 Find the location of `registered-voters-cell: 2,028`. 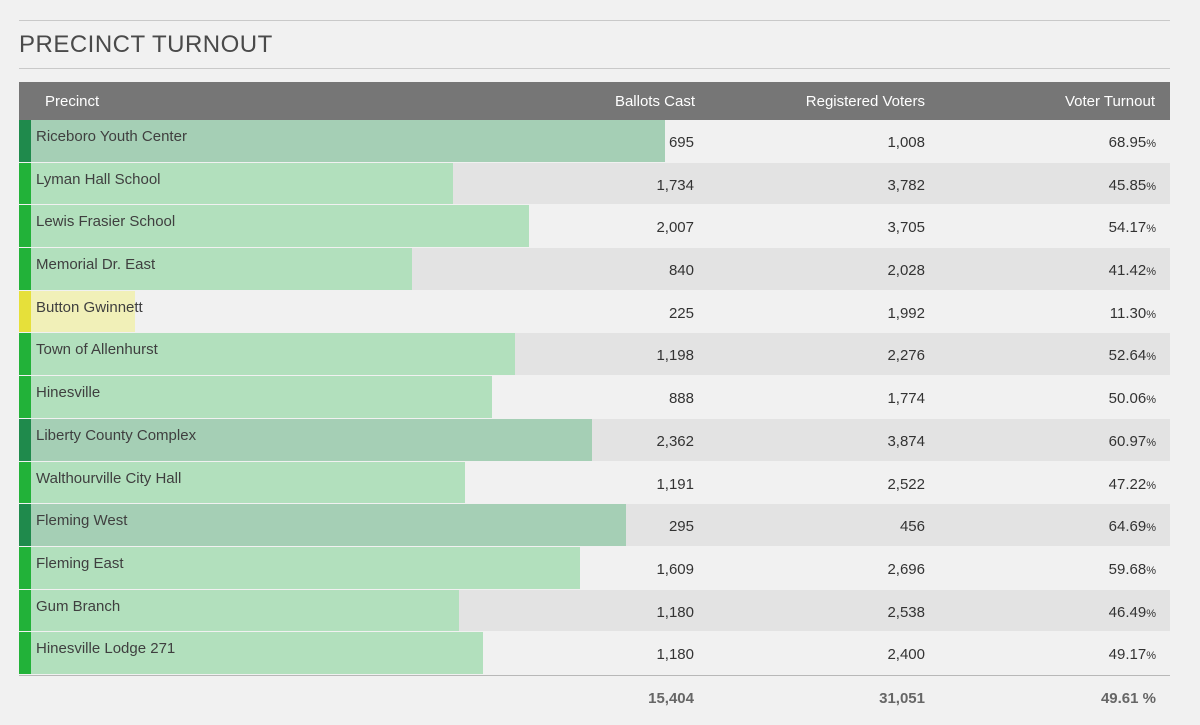

registered-voters-cell: 2,028 is located at coordinates (906, 271).